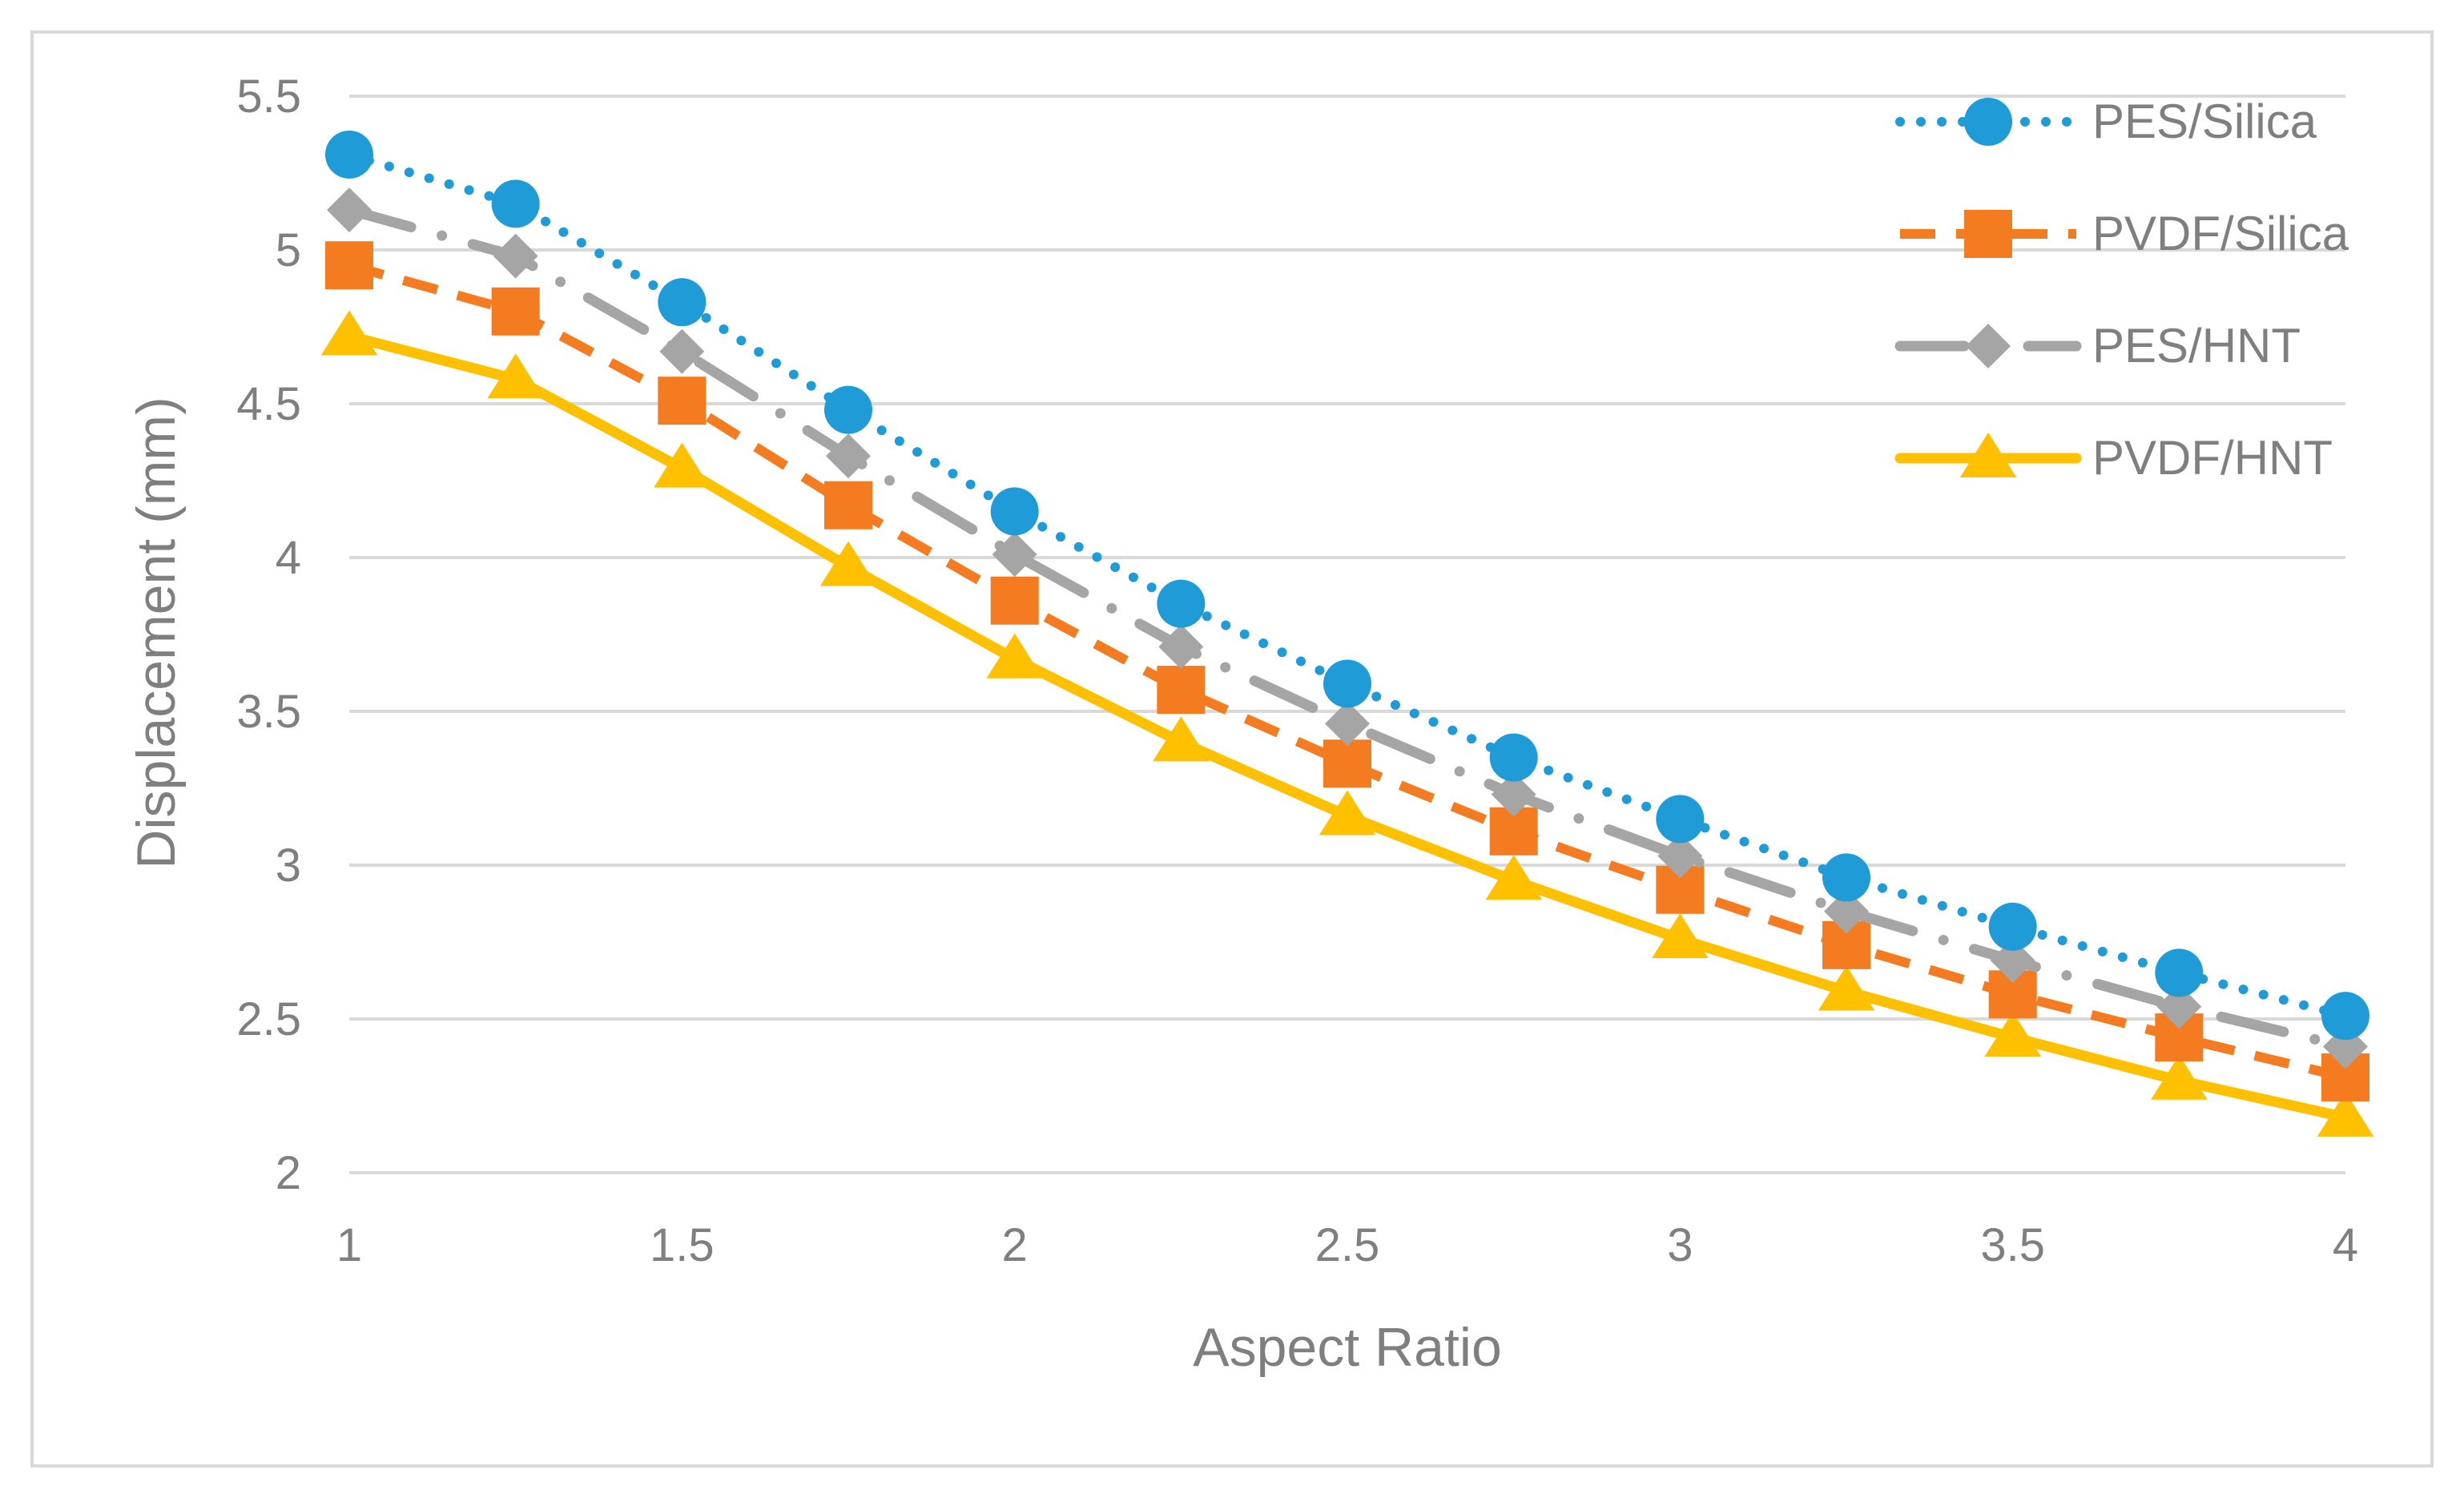 The image size is (2464, 1498). Describe the element at coordinates (269, 404) in the screenshot. I see `y-tick-label: 4.5` at that location.